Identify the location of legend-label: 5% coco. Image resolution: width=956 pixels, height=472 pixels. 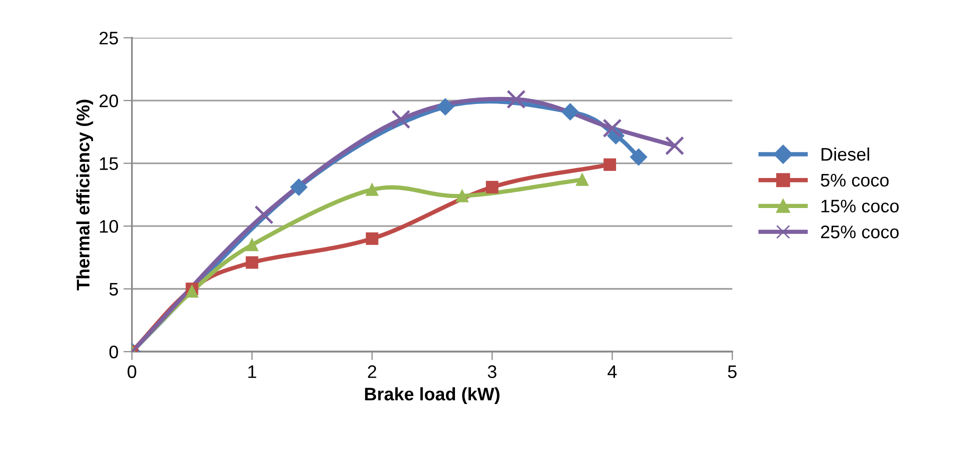
(854, 180).